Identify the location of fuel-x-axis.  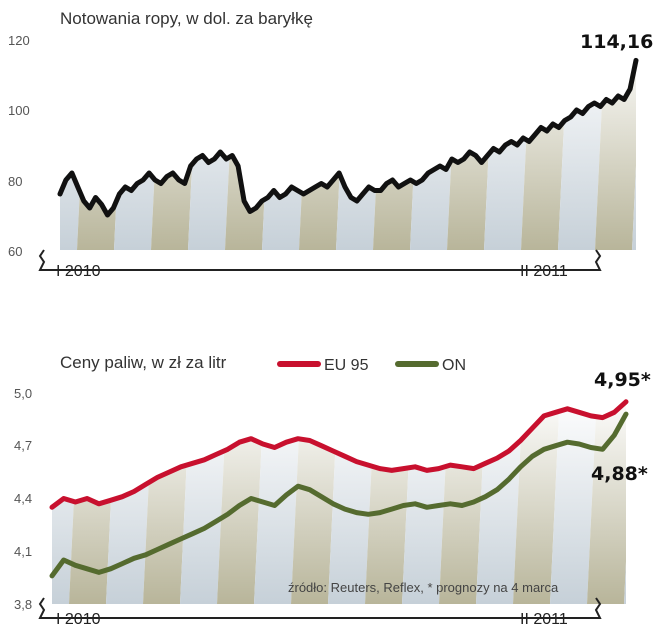
(320, 608).